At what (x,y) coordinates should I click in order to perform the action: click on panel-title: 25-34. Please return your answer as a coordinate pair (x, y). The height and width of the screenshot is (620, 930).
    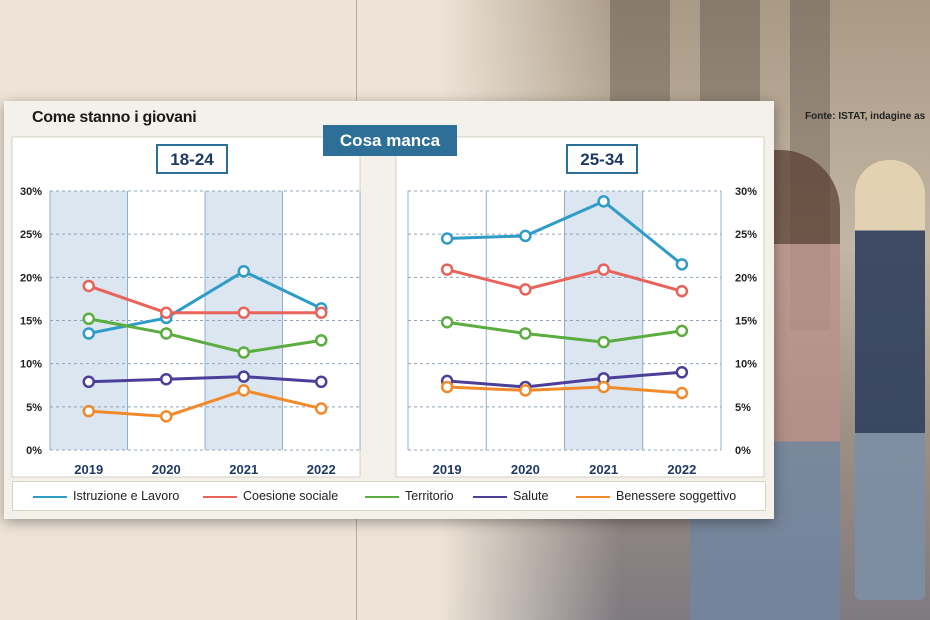
    Looking at the image, I should click on (602, 159).